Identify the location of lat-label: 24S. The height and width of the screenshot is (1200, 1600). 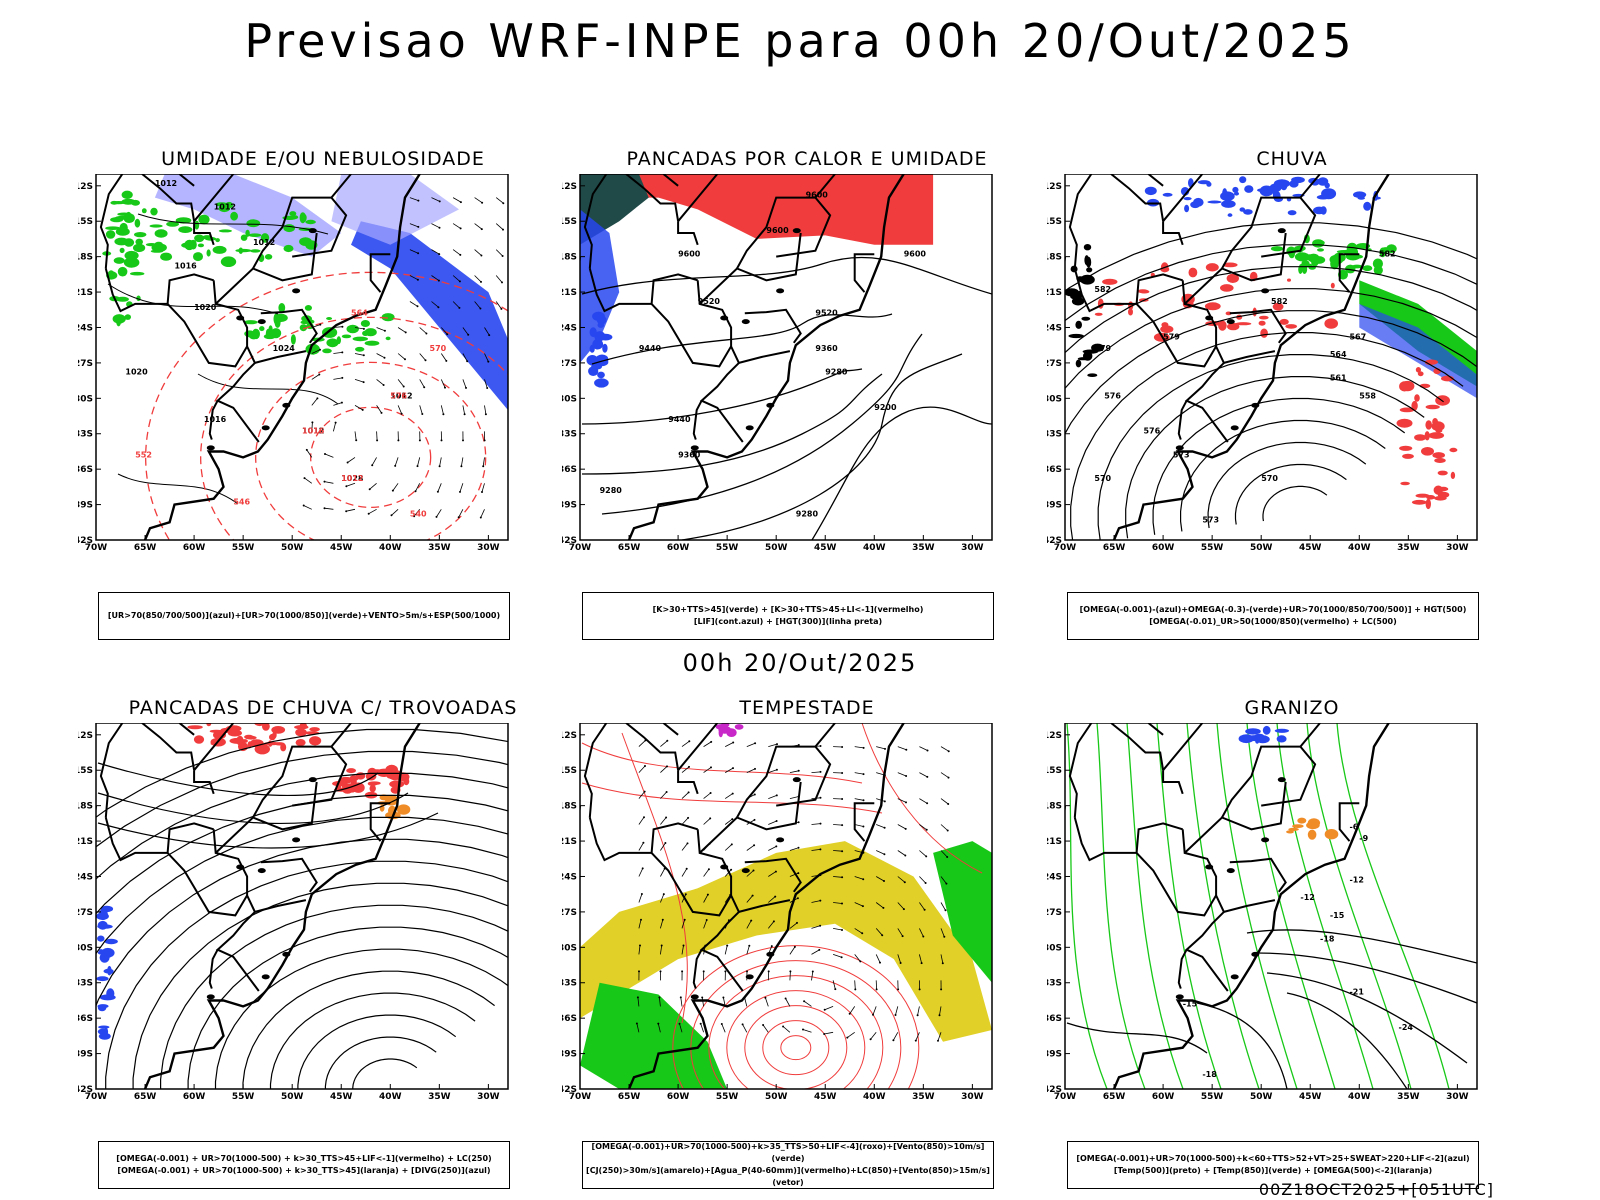
(1054, 328).